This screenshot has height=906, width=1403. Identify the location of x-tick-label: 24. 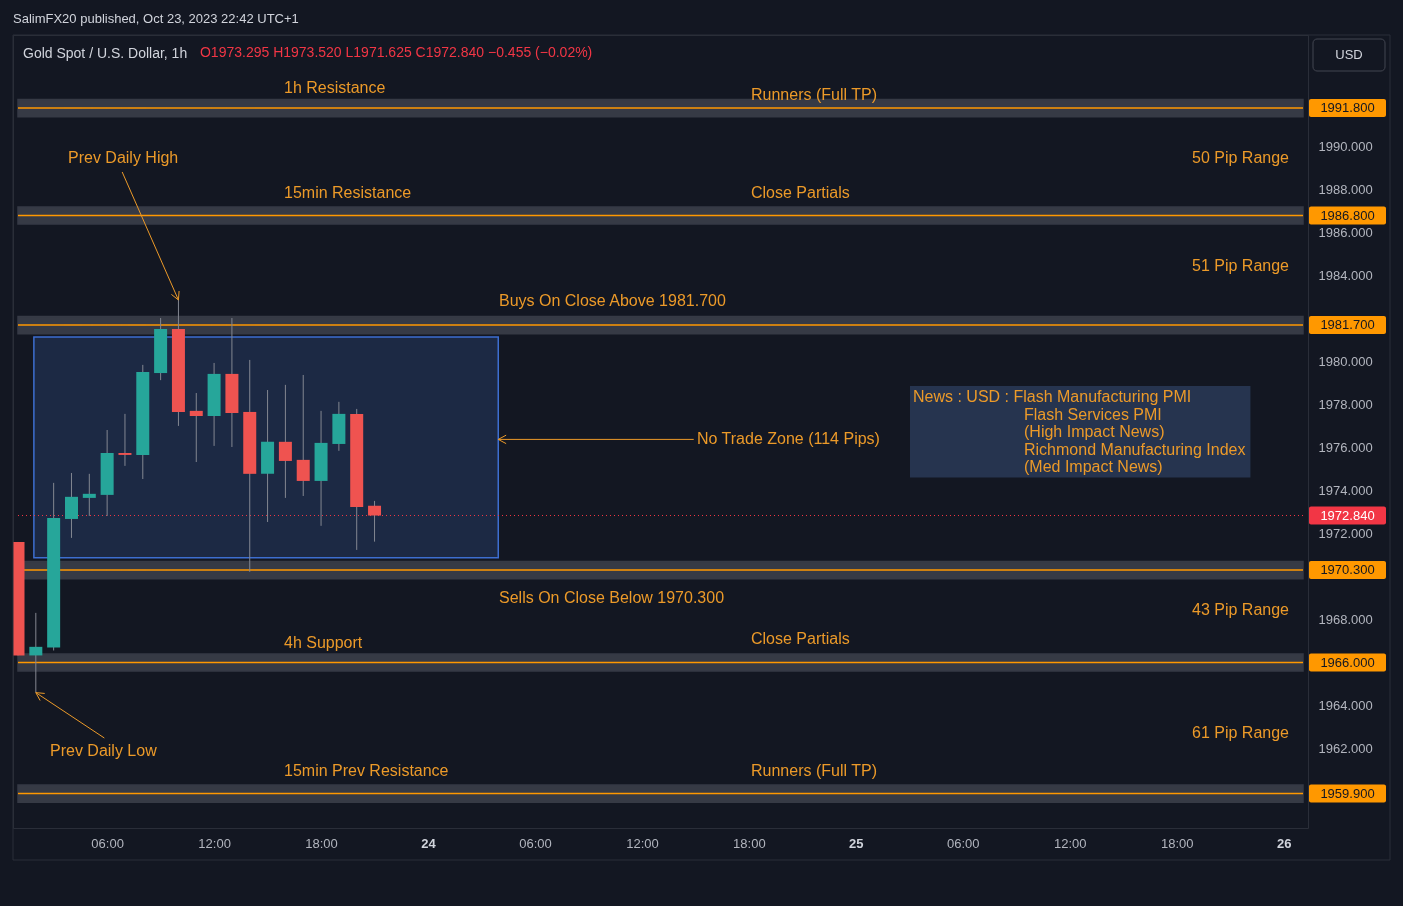
(429, 843).